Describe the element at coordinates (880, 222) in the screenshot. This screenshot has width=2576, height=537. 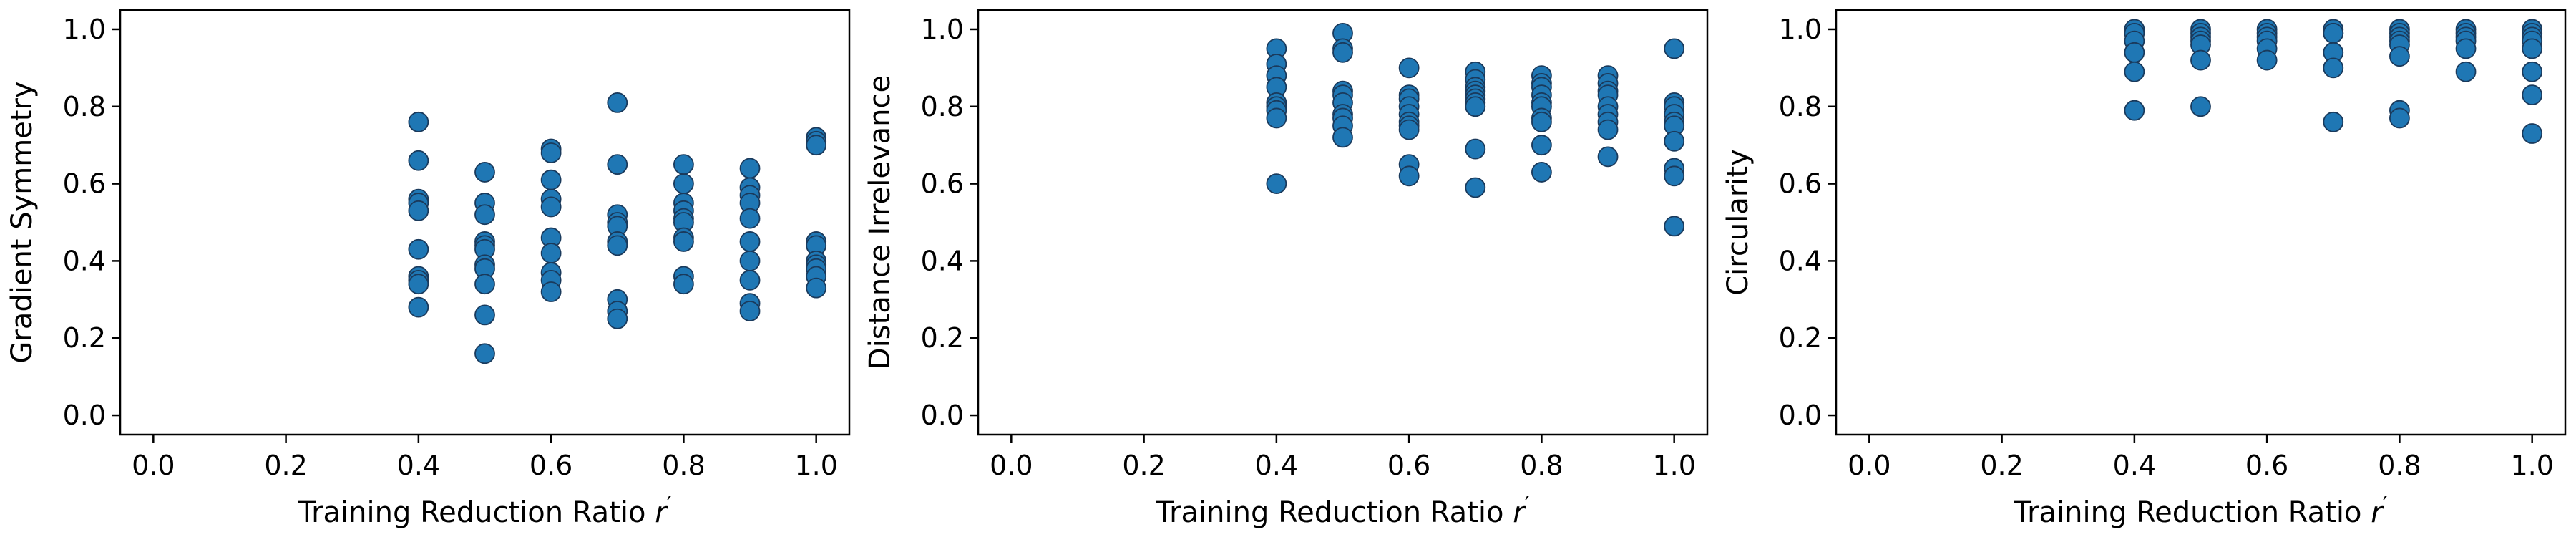
I see `y-axis-label: Distance Irrelevance` at that location.